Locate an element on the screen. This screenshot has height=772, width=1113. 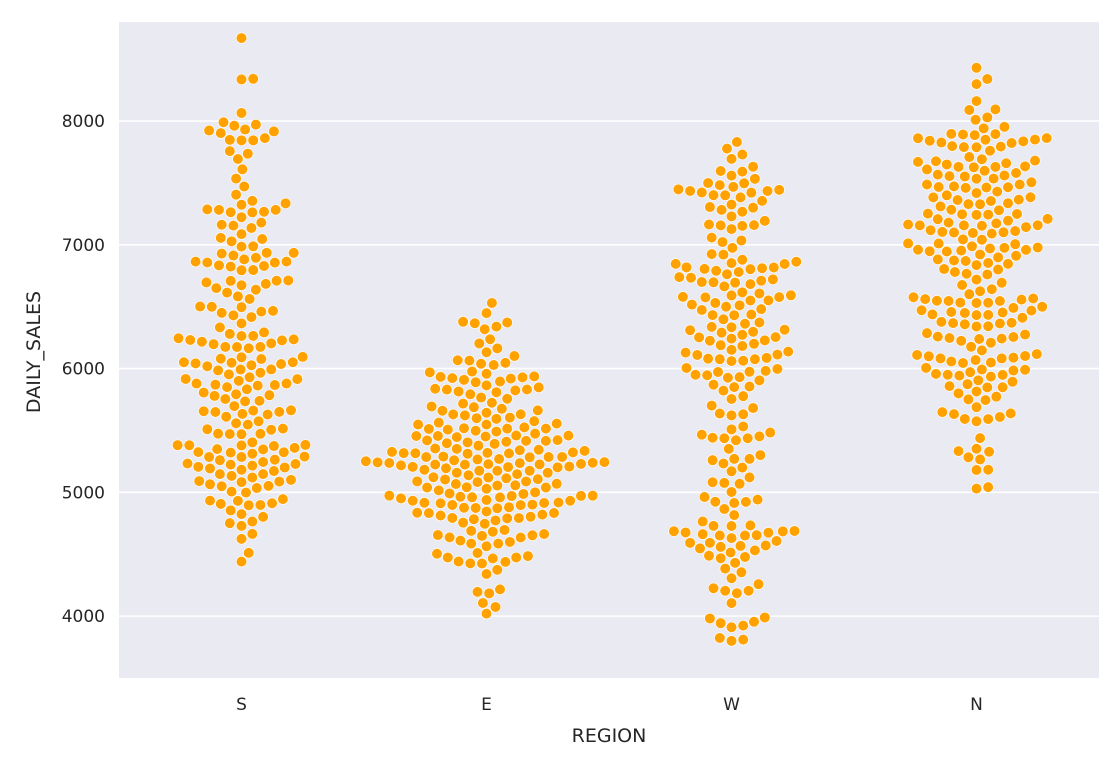
y-tick-label: 5000 is located at coordinates (83, 493).